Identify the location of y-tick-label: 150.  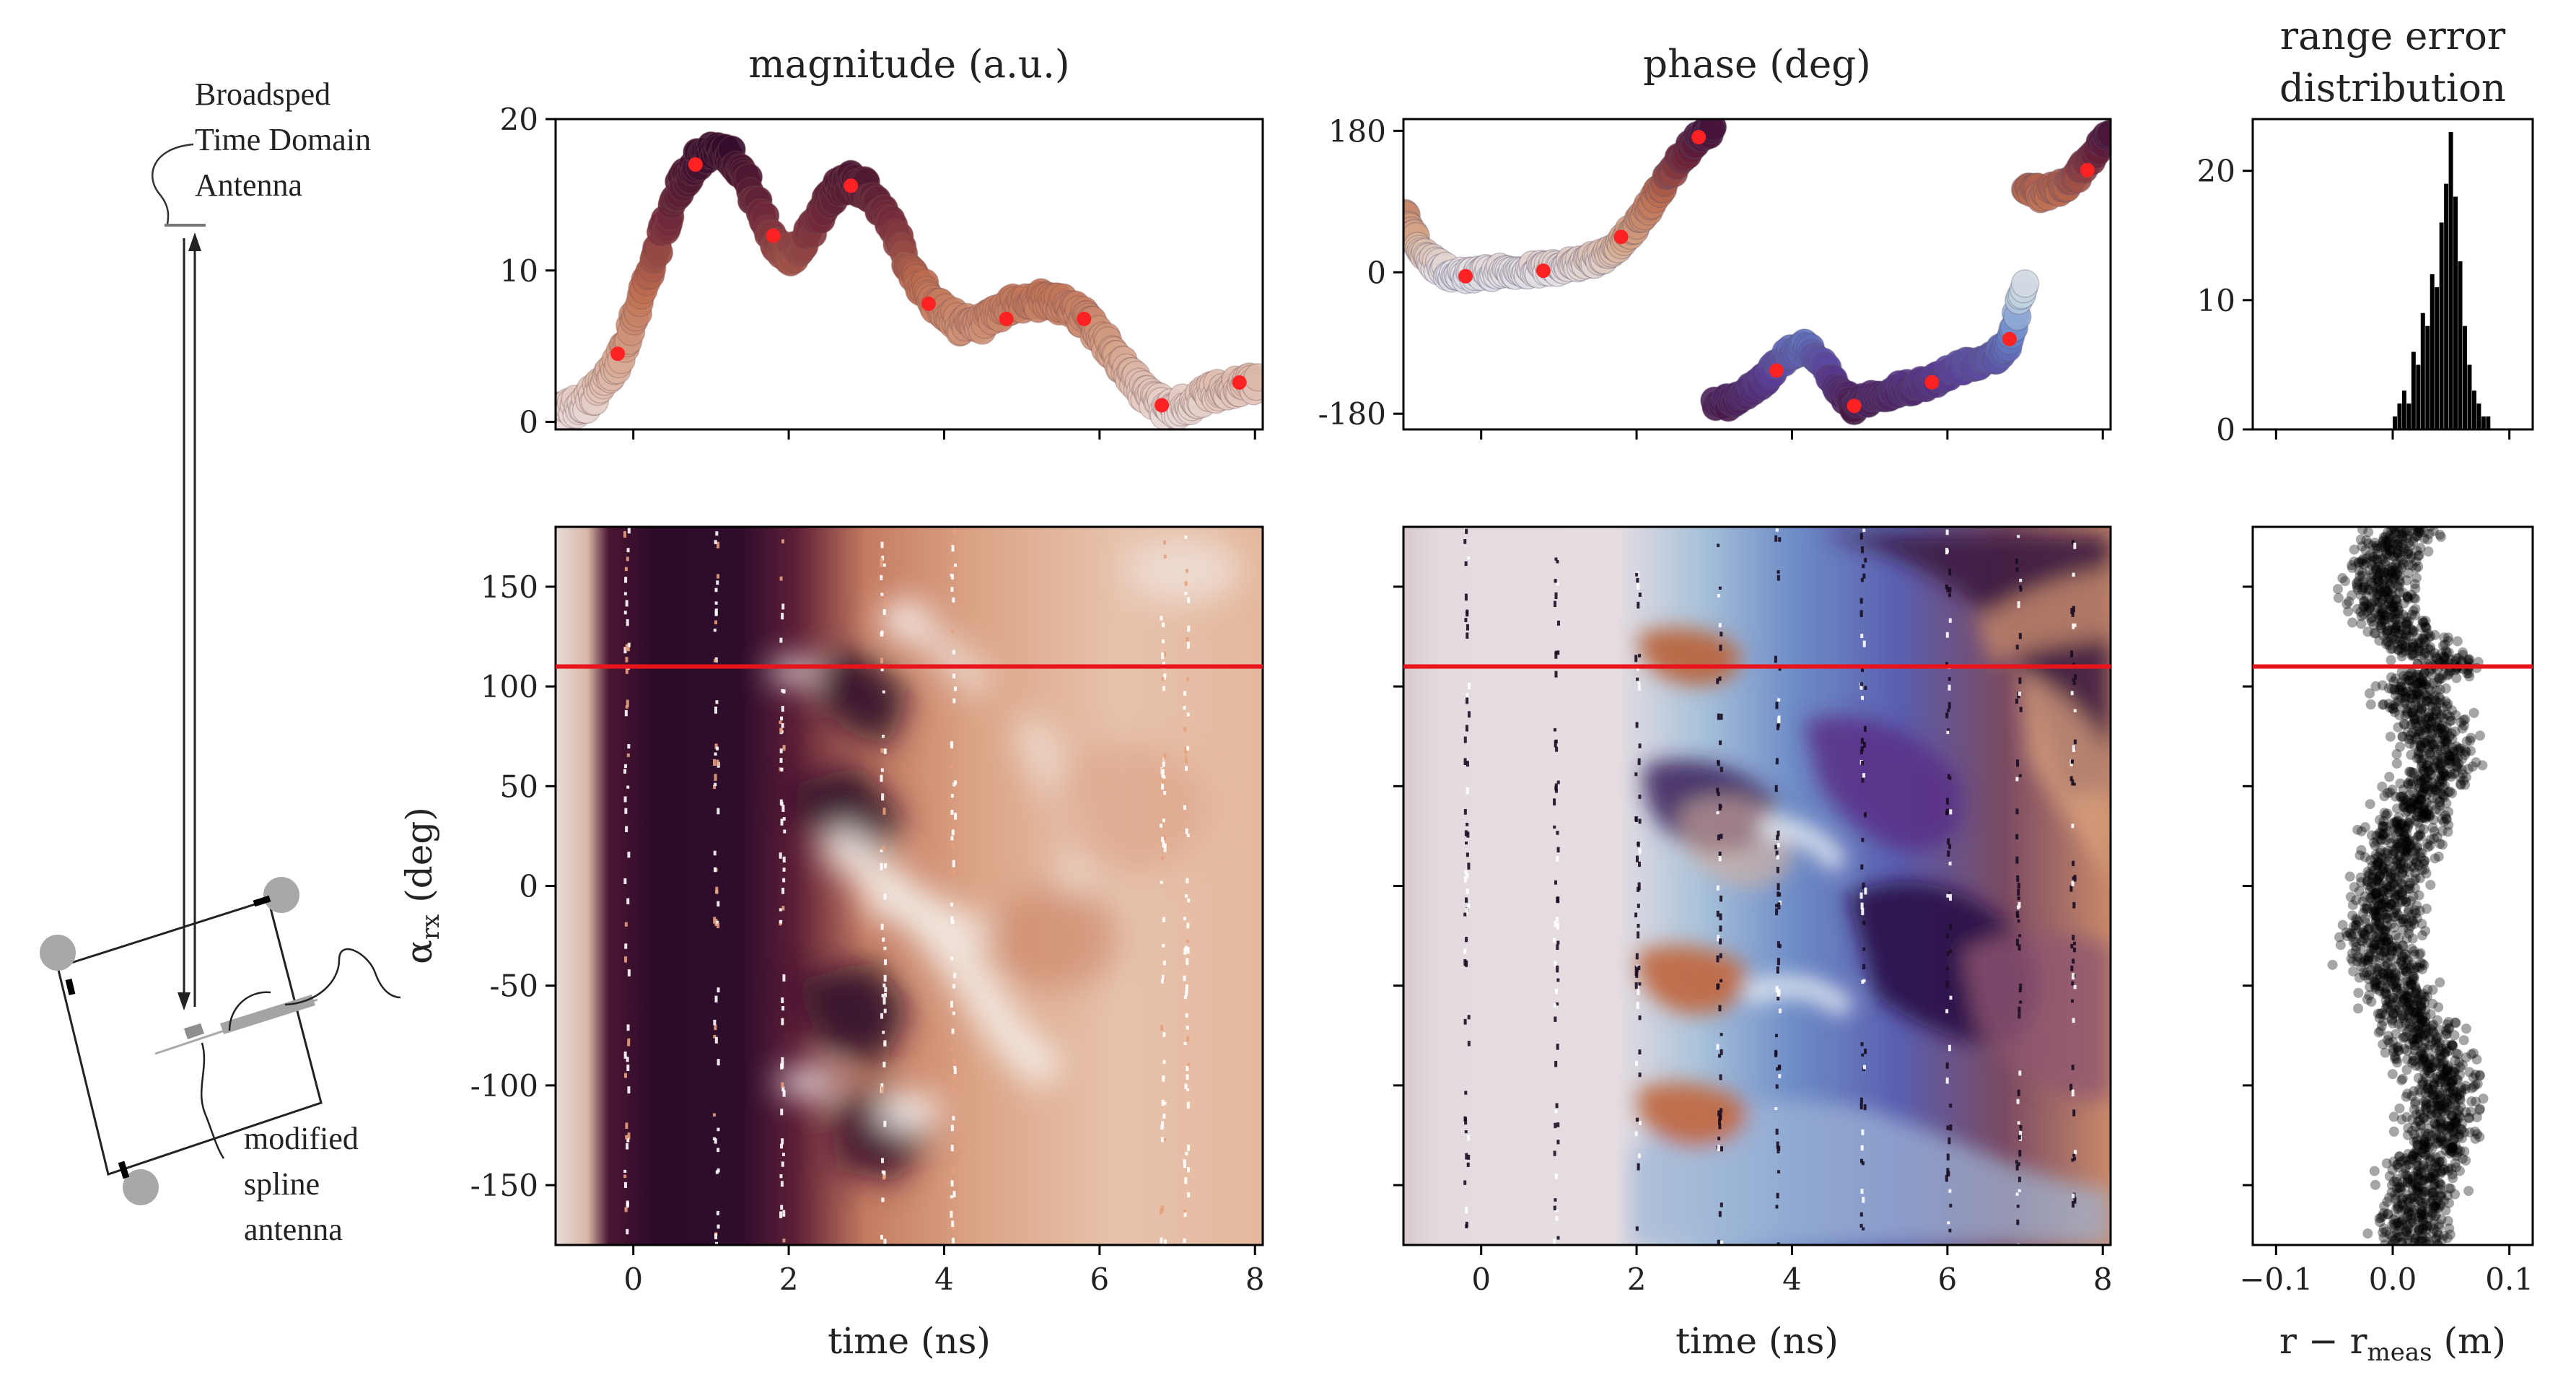
(509, 587).